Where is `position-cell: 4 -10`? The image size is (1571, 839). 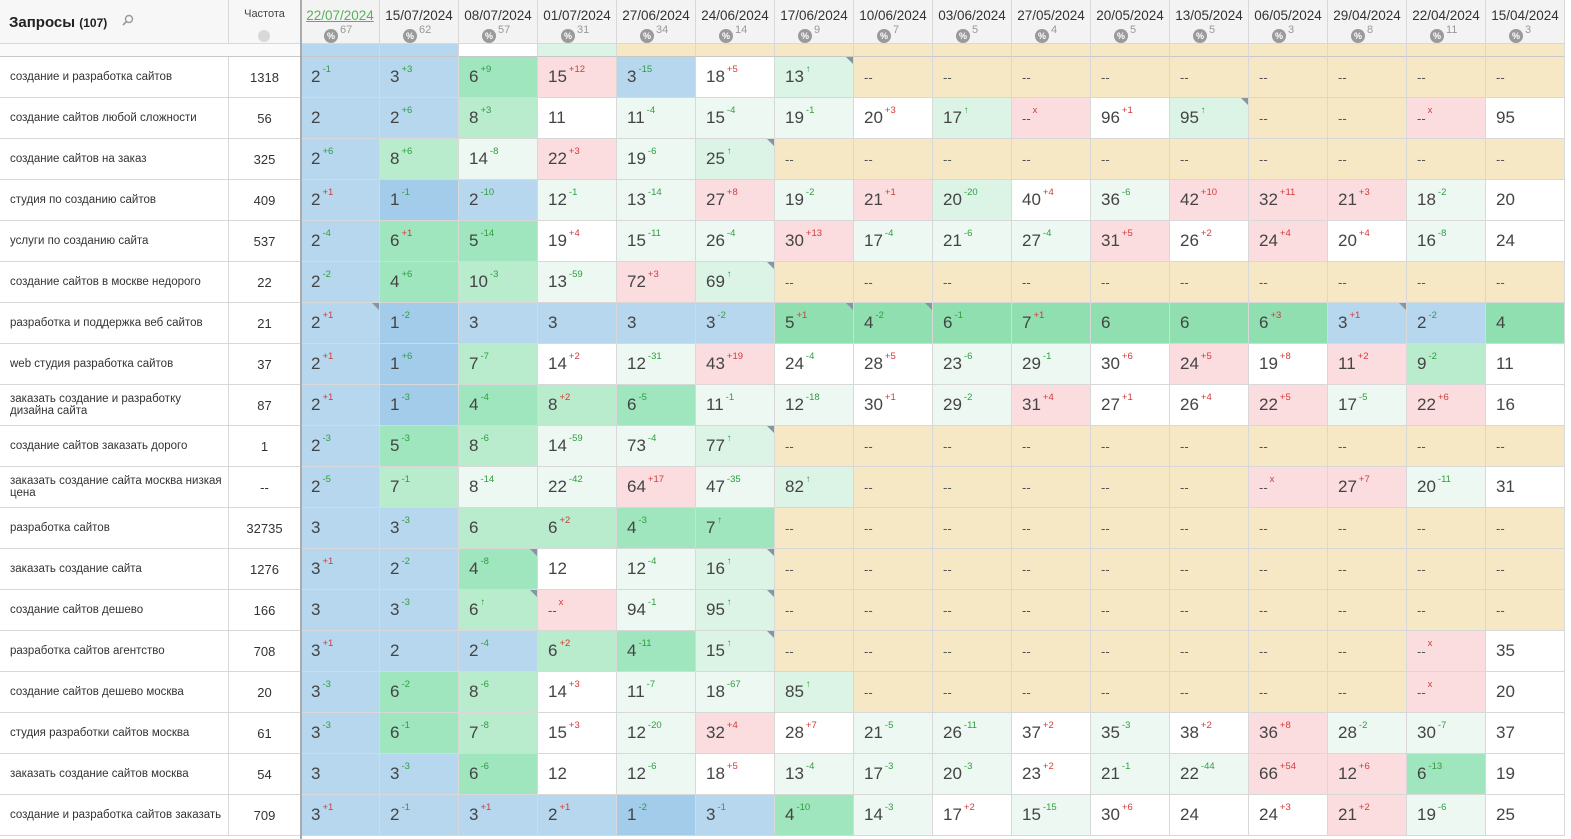 position-cell: 4 -10 is located at coordinates (814, 815).